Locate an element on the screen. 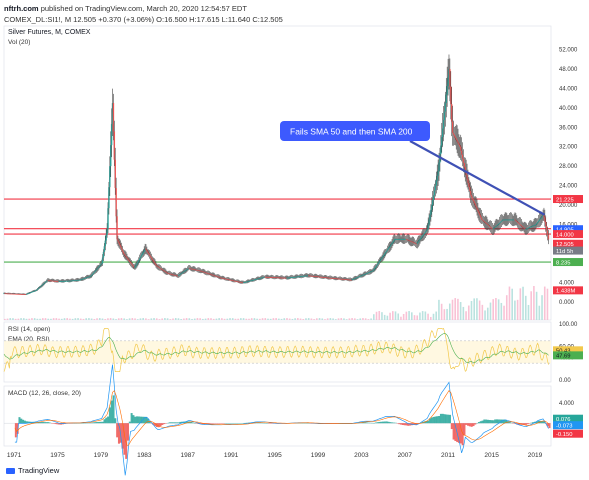  time-axis-label: 1991 is located at coordinates (231, 455).